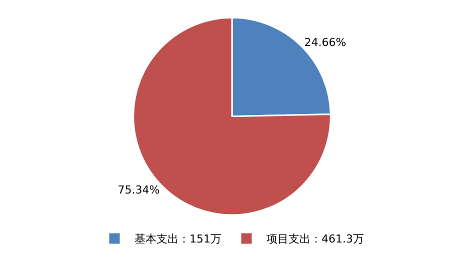 The width and height of the screenshot is (464, 263). Describe the element at coordinates (325, 42) in the screenshot. I see `data-label: 24.66%` at that location.